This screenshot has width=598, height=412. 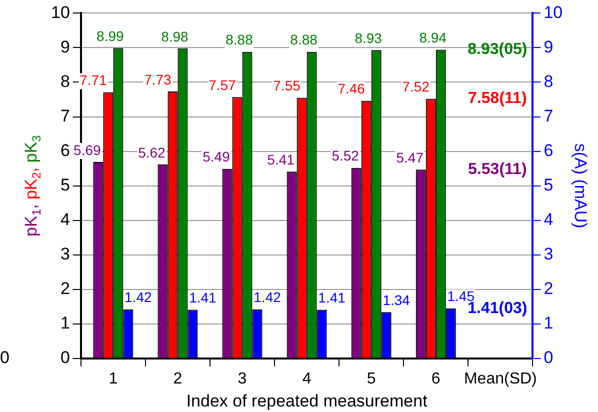 What do you see at coordinates (435, 379) in the screenshot?
I see `x-tick-label: 6` at bounding box center [435, 379].